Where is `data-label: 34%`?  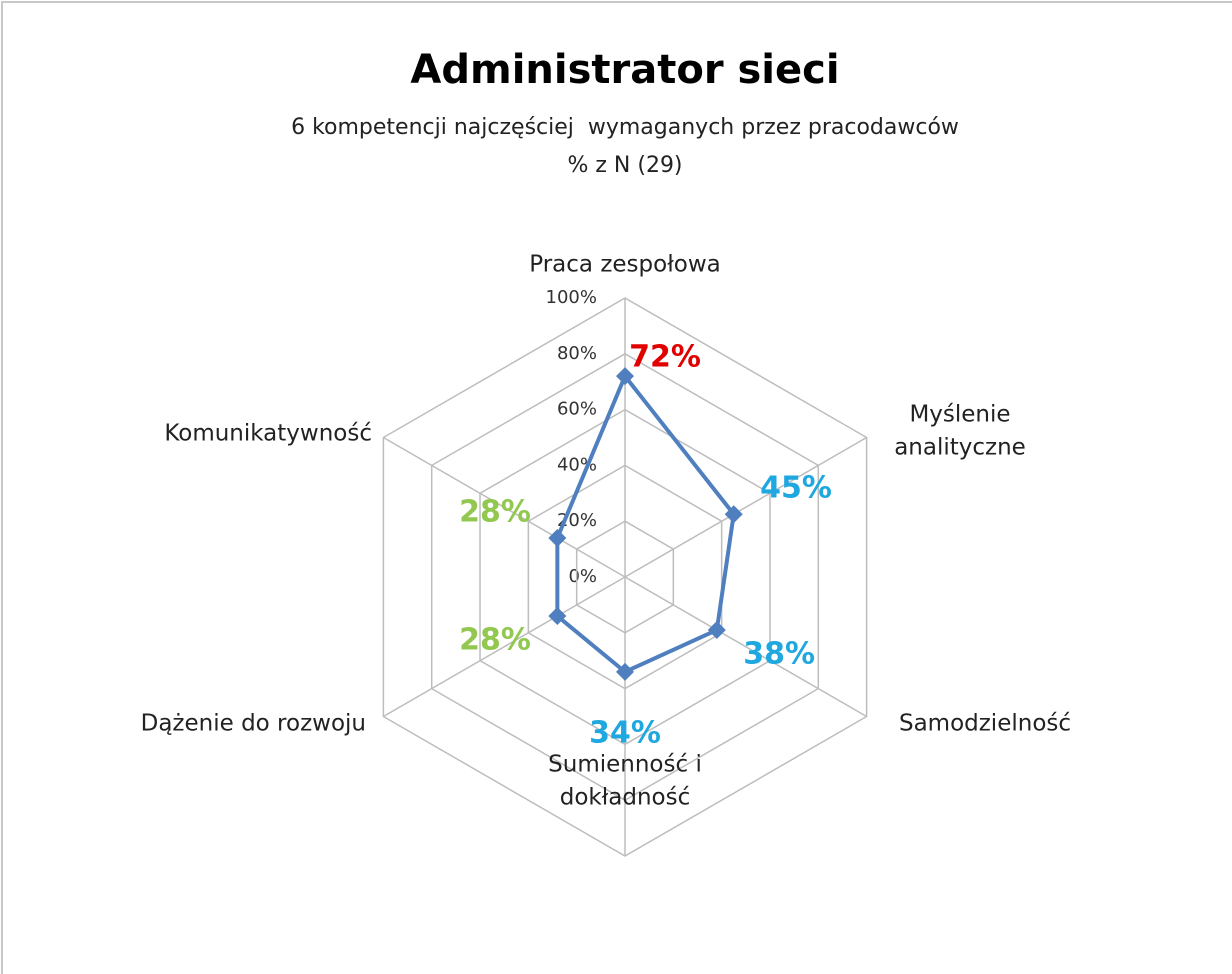
data-label: 34% is located at coordinates (625, 732).